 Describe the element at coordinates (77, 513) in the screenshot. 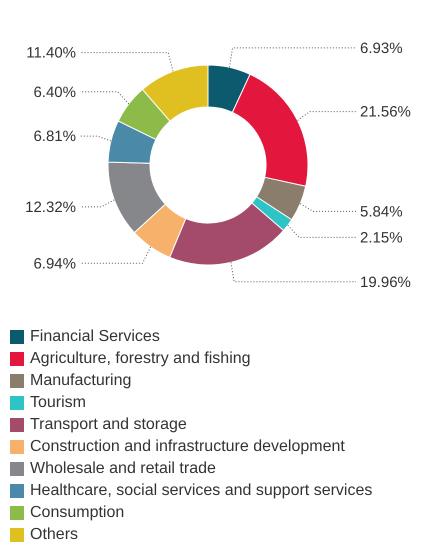

I see `legend-label: Consumption` at that location.